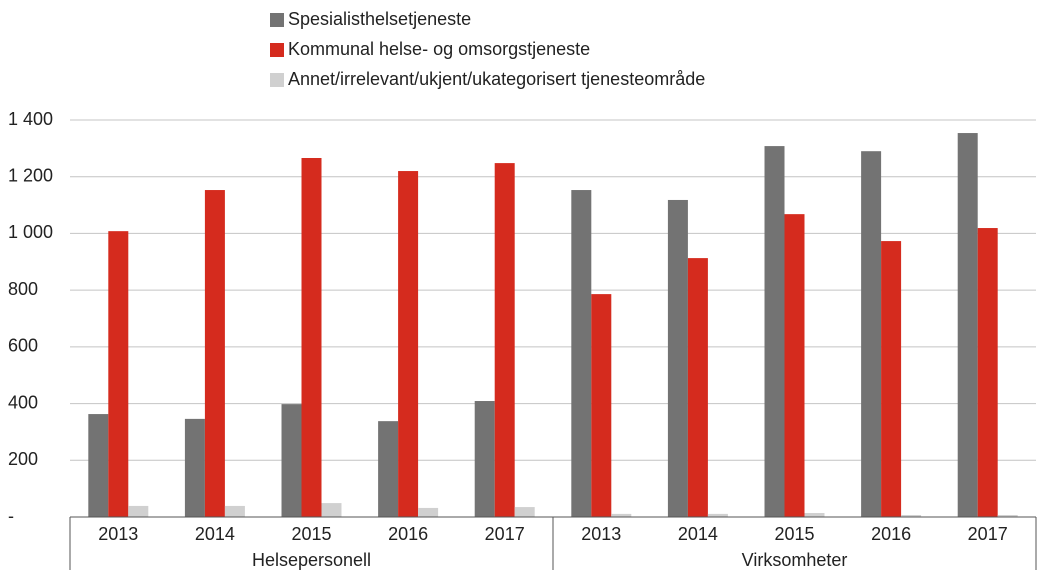 This screenshot has height=570, width=1051. I want to click on y-tick-label: 200, so click(23, 459).